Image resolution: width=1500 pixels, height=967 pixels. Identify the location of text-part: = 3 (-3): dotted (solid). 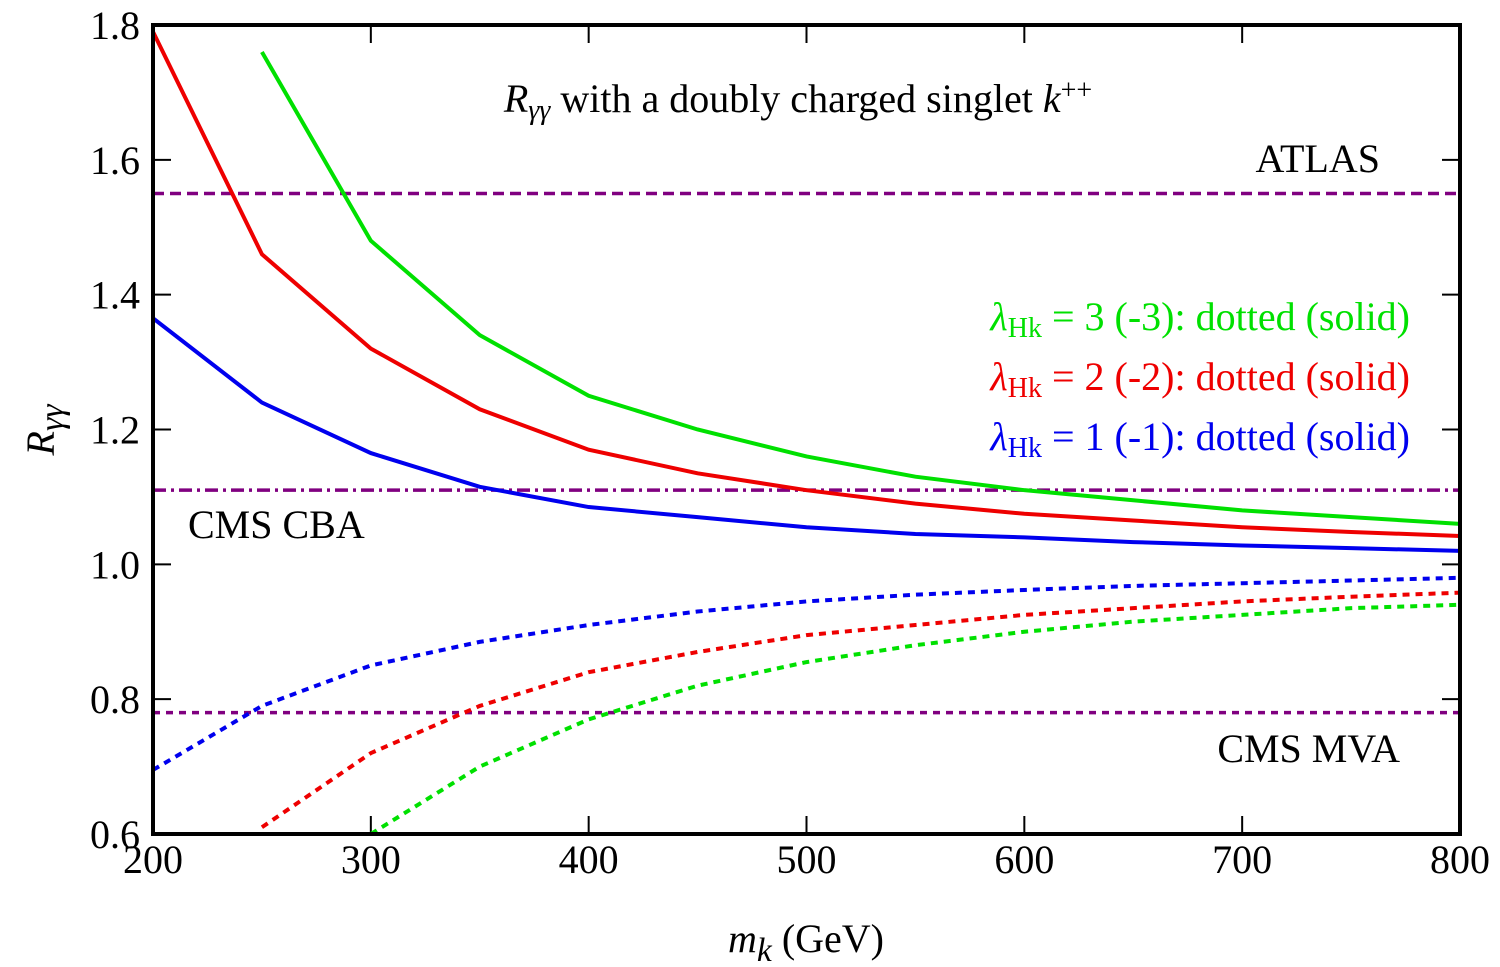
(1226, 316).